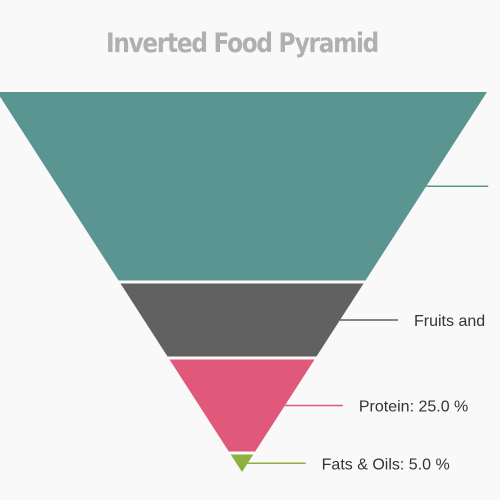 Image resolution: width=500 pixels, height=500 pixels. Describe the element at coordinates (449, 321) in the screenshot. I see `segment-label-2: Fruits and` at that location.